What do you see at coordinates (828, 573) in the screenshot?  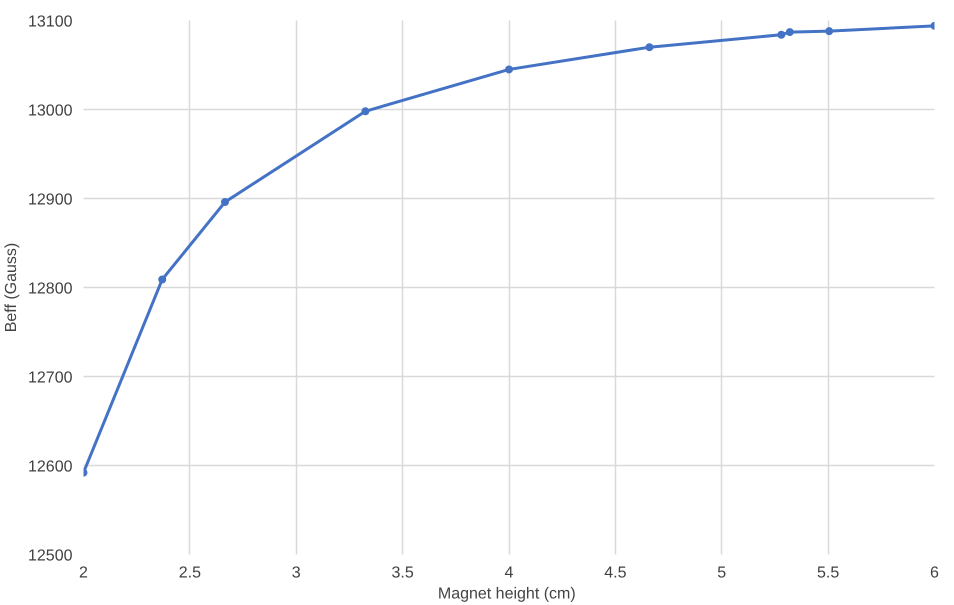 I see `x-tick-label: 5.5` at bounding box center [828, 573].